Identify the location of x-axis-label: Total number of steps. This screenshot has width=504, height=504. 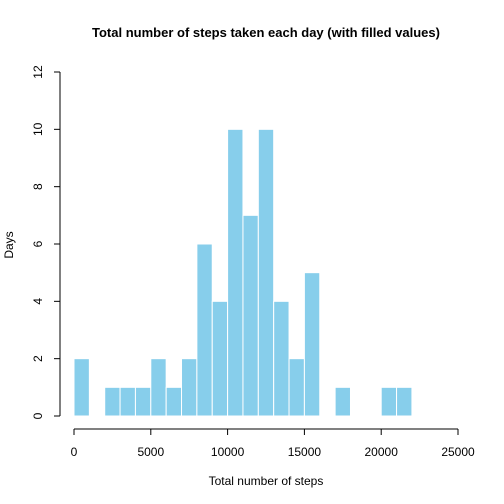
(266, 481).